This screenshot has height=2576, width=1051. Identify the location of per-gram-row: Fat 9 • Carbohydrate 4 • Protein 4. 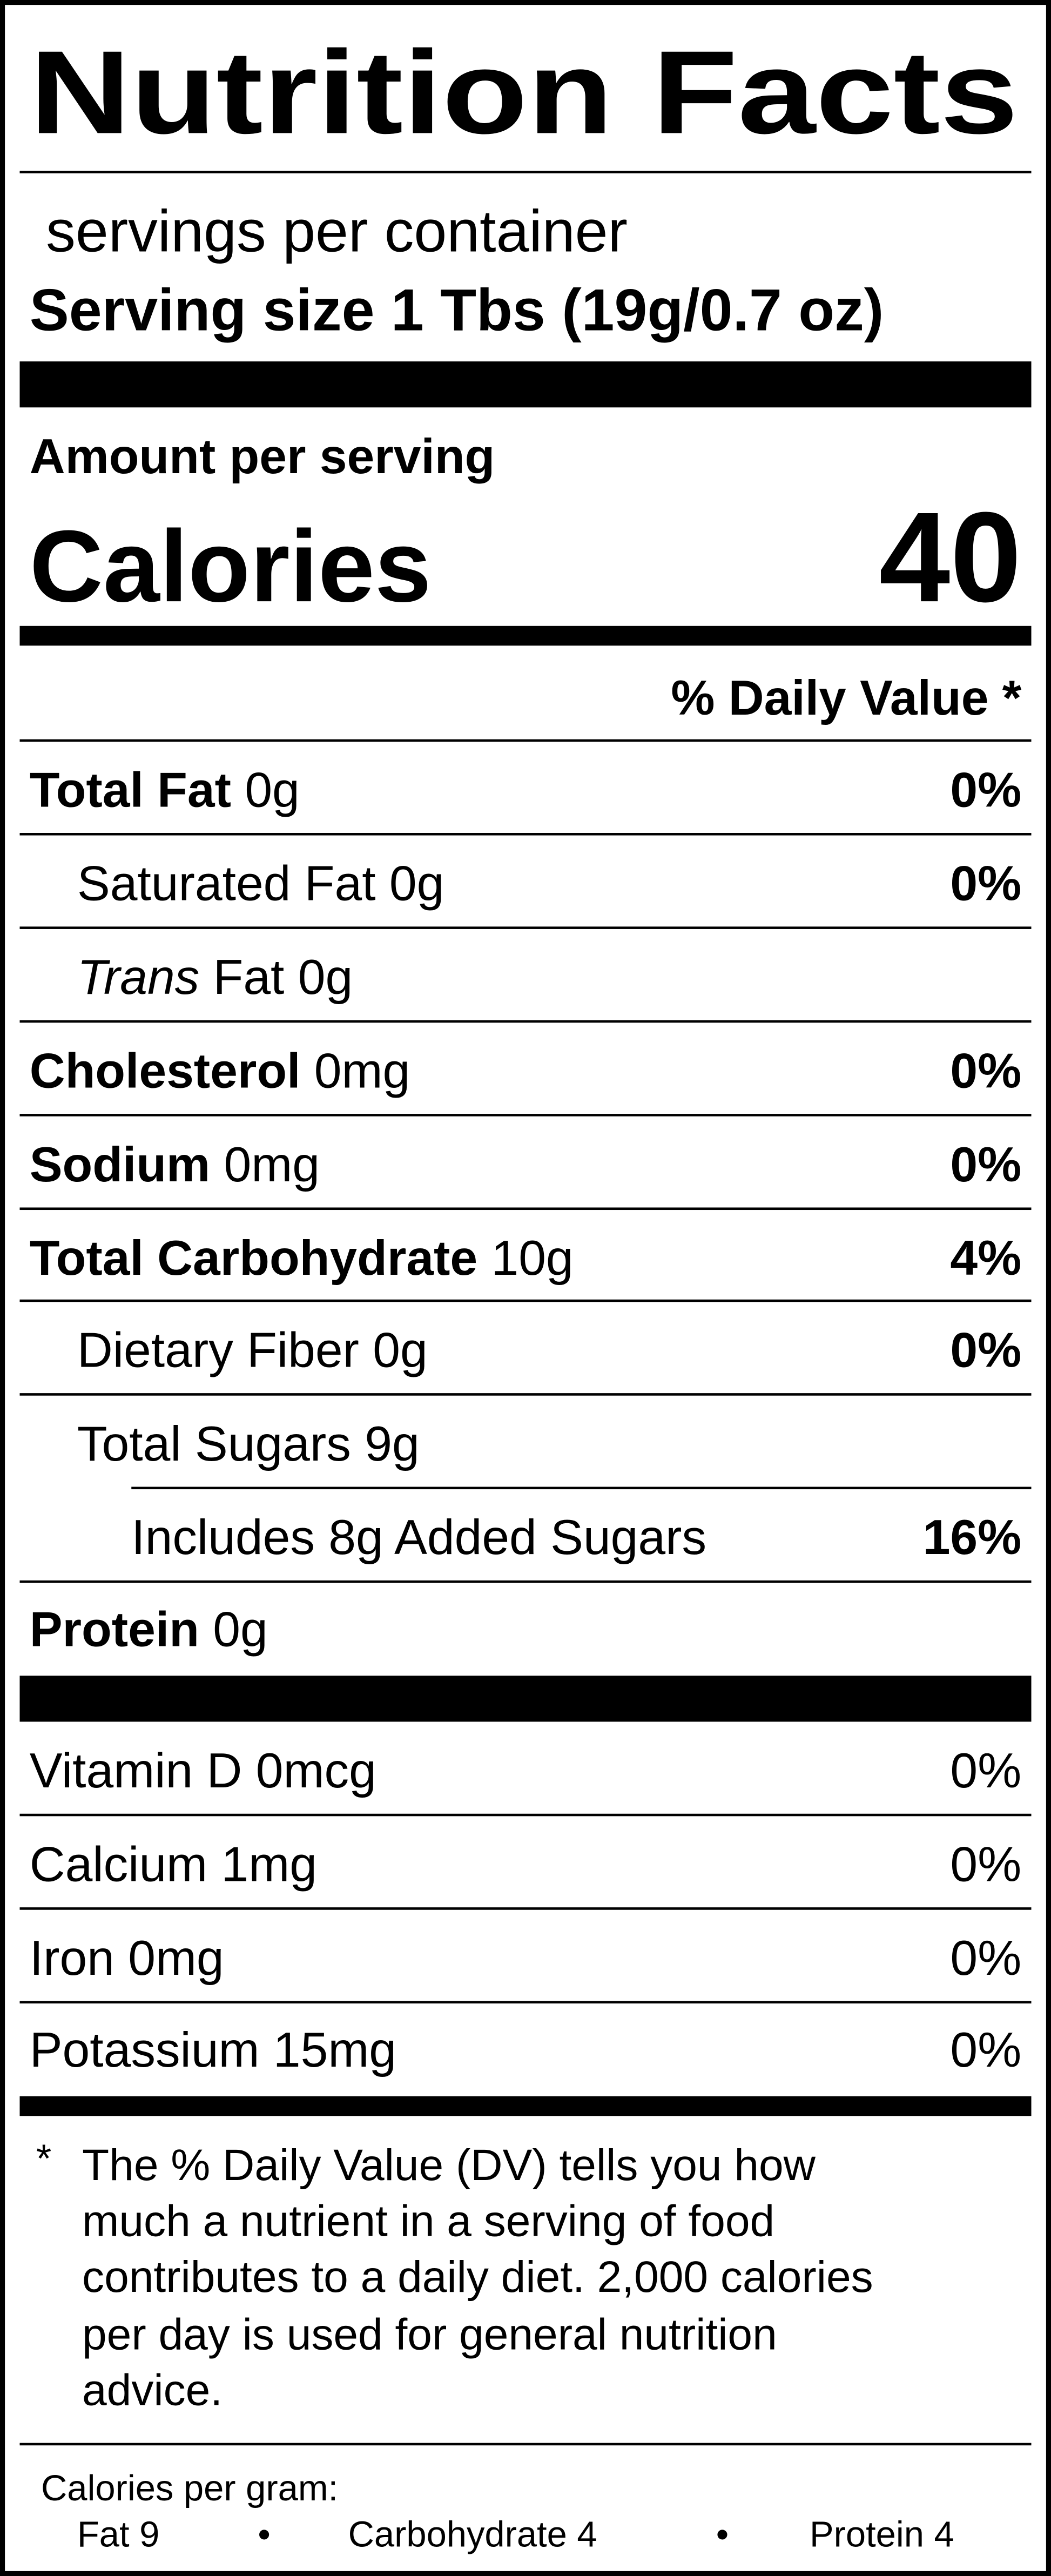
(515, 2534).